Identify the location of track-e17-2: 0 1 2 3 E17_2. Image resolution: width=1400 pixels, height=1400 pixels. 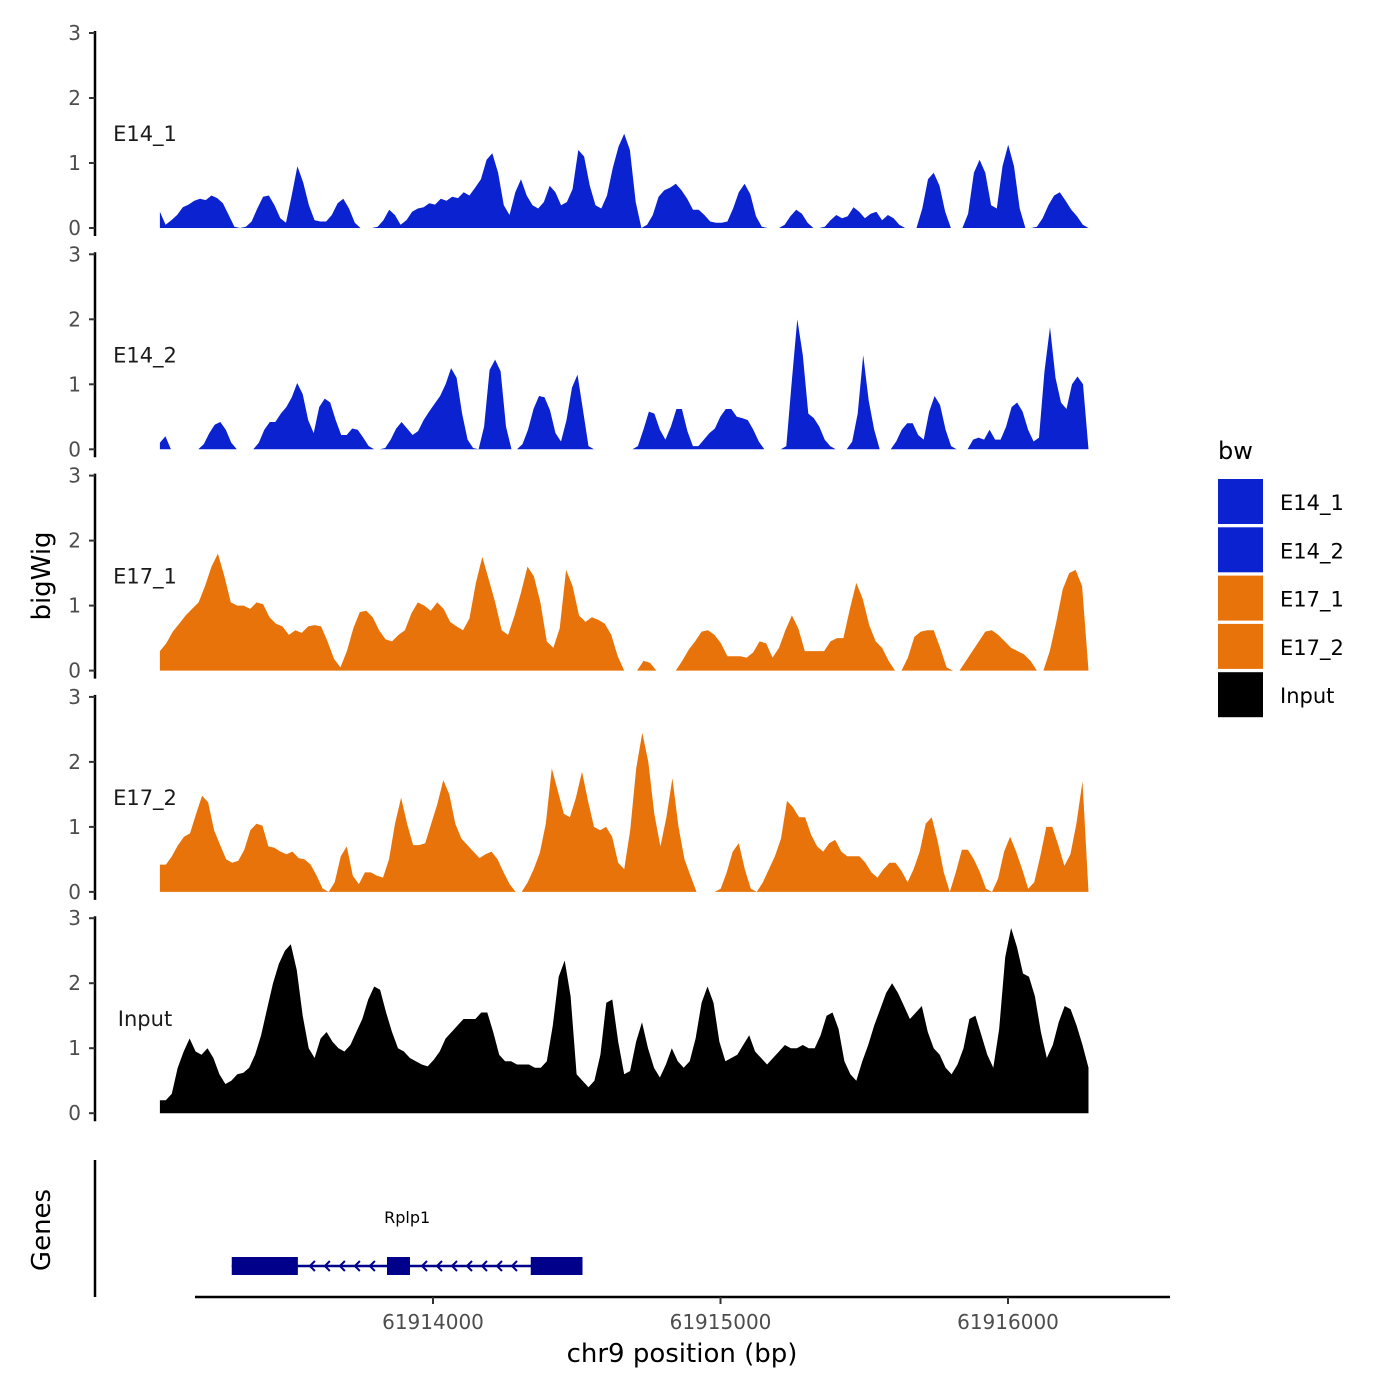
(578, 794).